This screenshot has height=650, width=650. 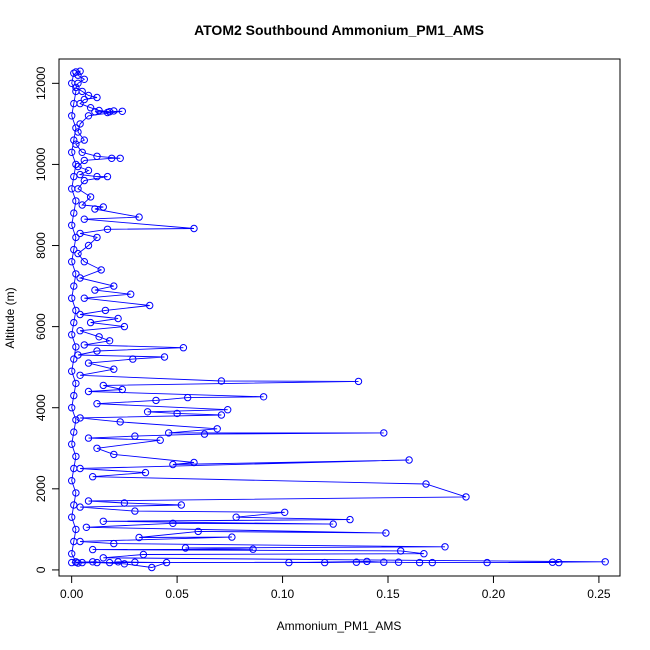 I want to click on y-tick-label: 12000, so click(x=41, y=83).